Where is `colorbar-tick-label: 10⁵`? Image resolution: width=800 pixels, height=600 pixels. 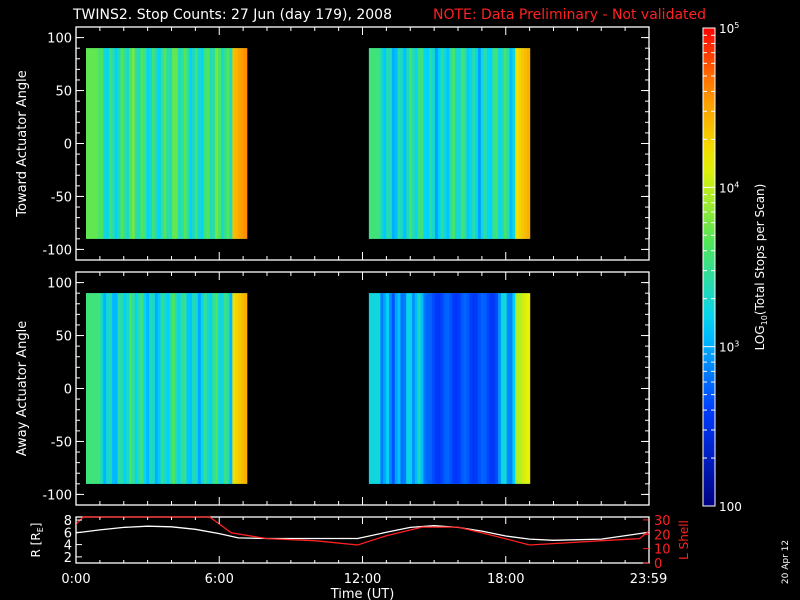 colorbar-tick-label: 10⁵ is located at coordinates (729, 28).